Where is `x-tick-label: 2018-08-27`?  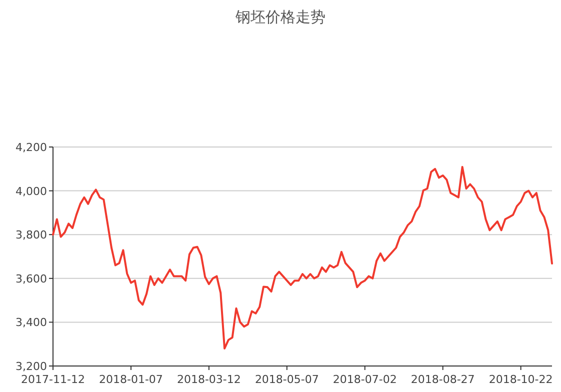 x-tick-label: 2018-08-27 is located at coordinates (442, 379).